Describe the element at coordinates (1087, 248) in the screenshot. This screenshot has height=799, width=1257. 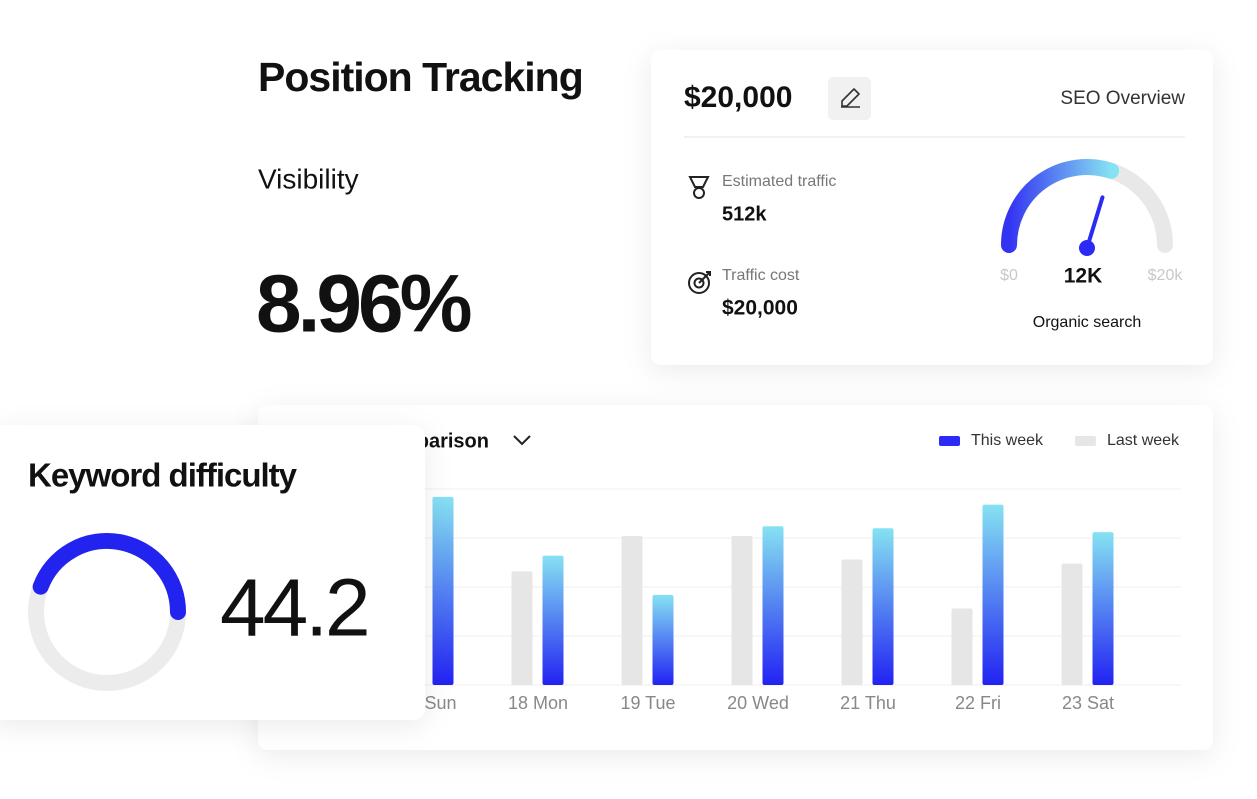
I see `gauge-hub` at that location.